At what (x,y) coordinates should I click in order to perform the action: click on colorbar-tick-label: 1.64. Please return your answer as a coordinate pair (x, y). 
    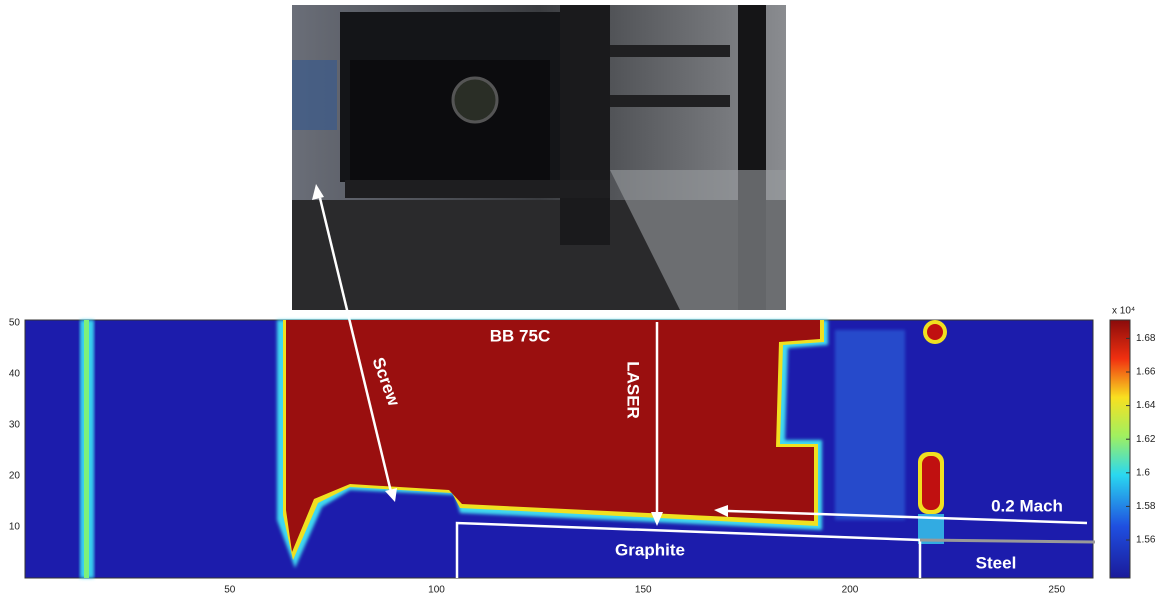
    Looking at the image, I should click on (1146, 405).